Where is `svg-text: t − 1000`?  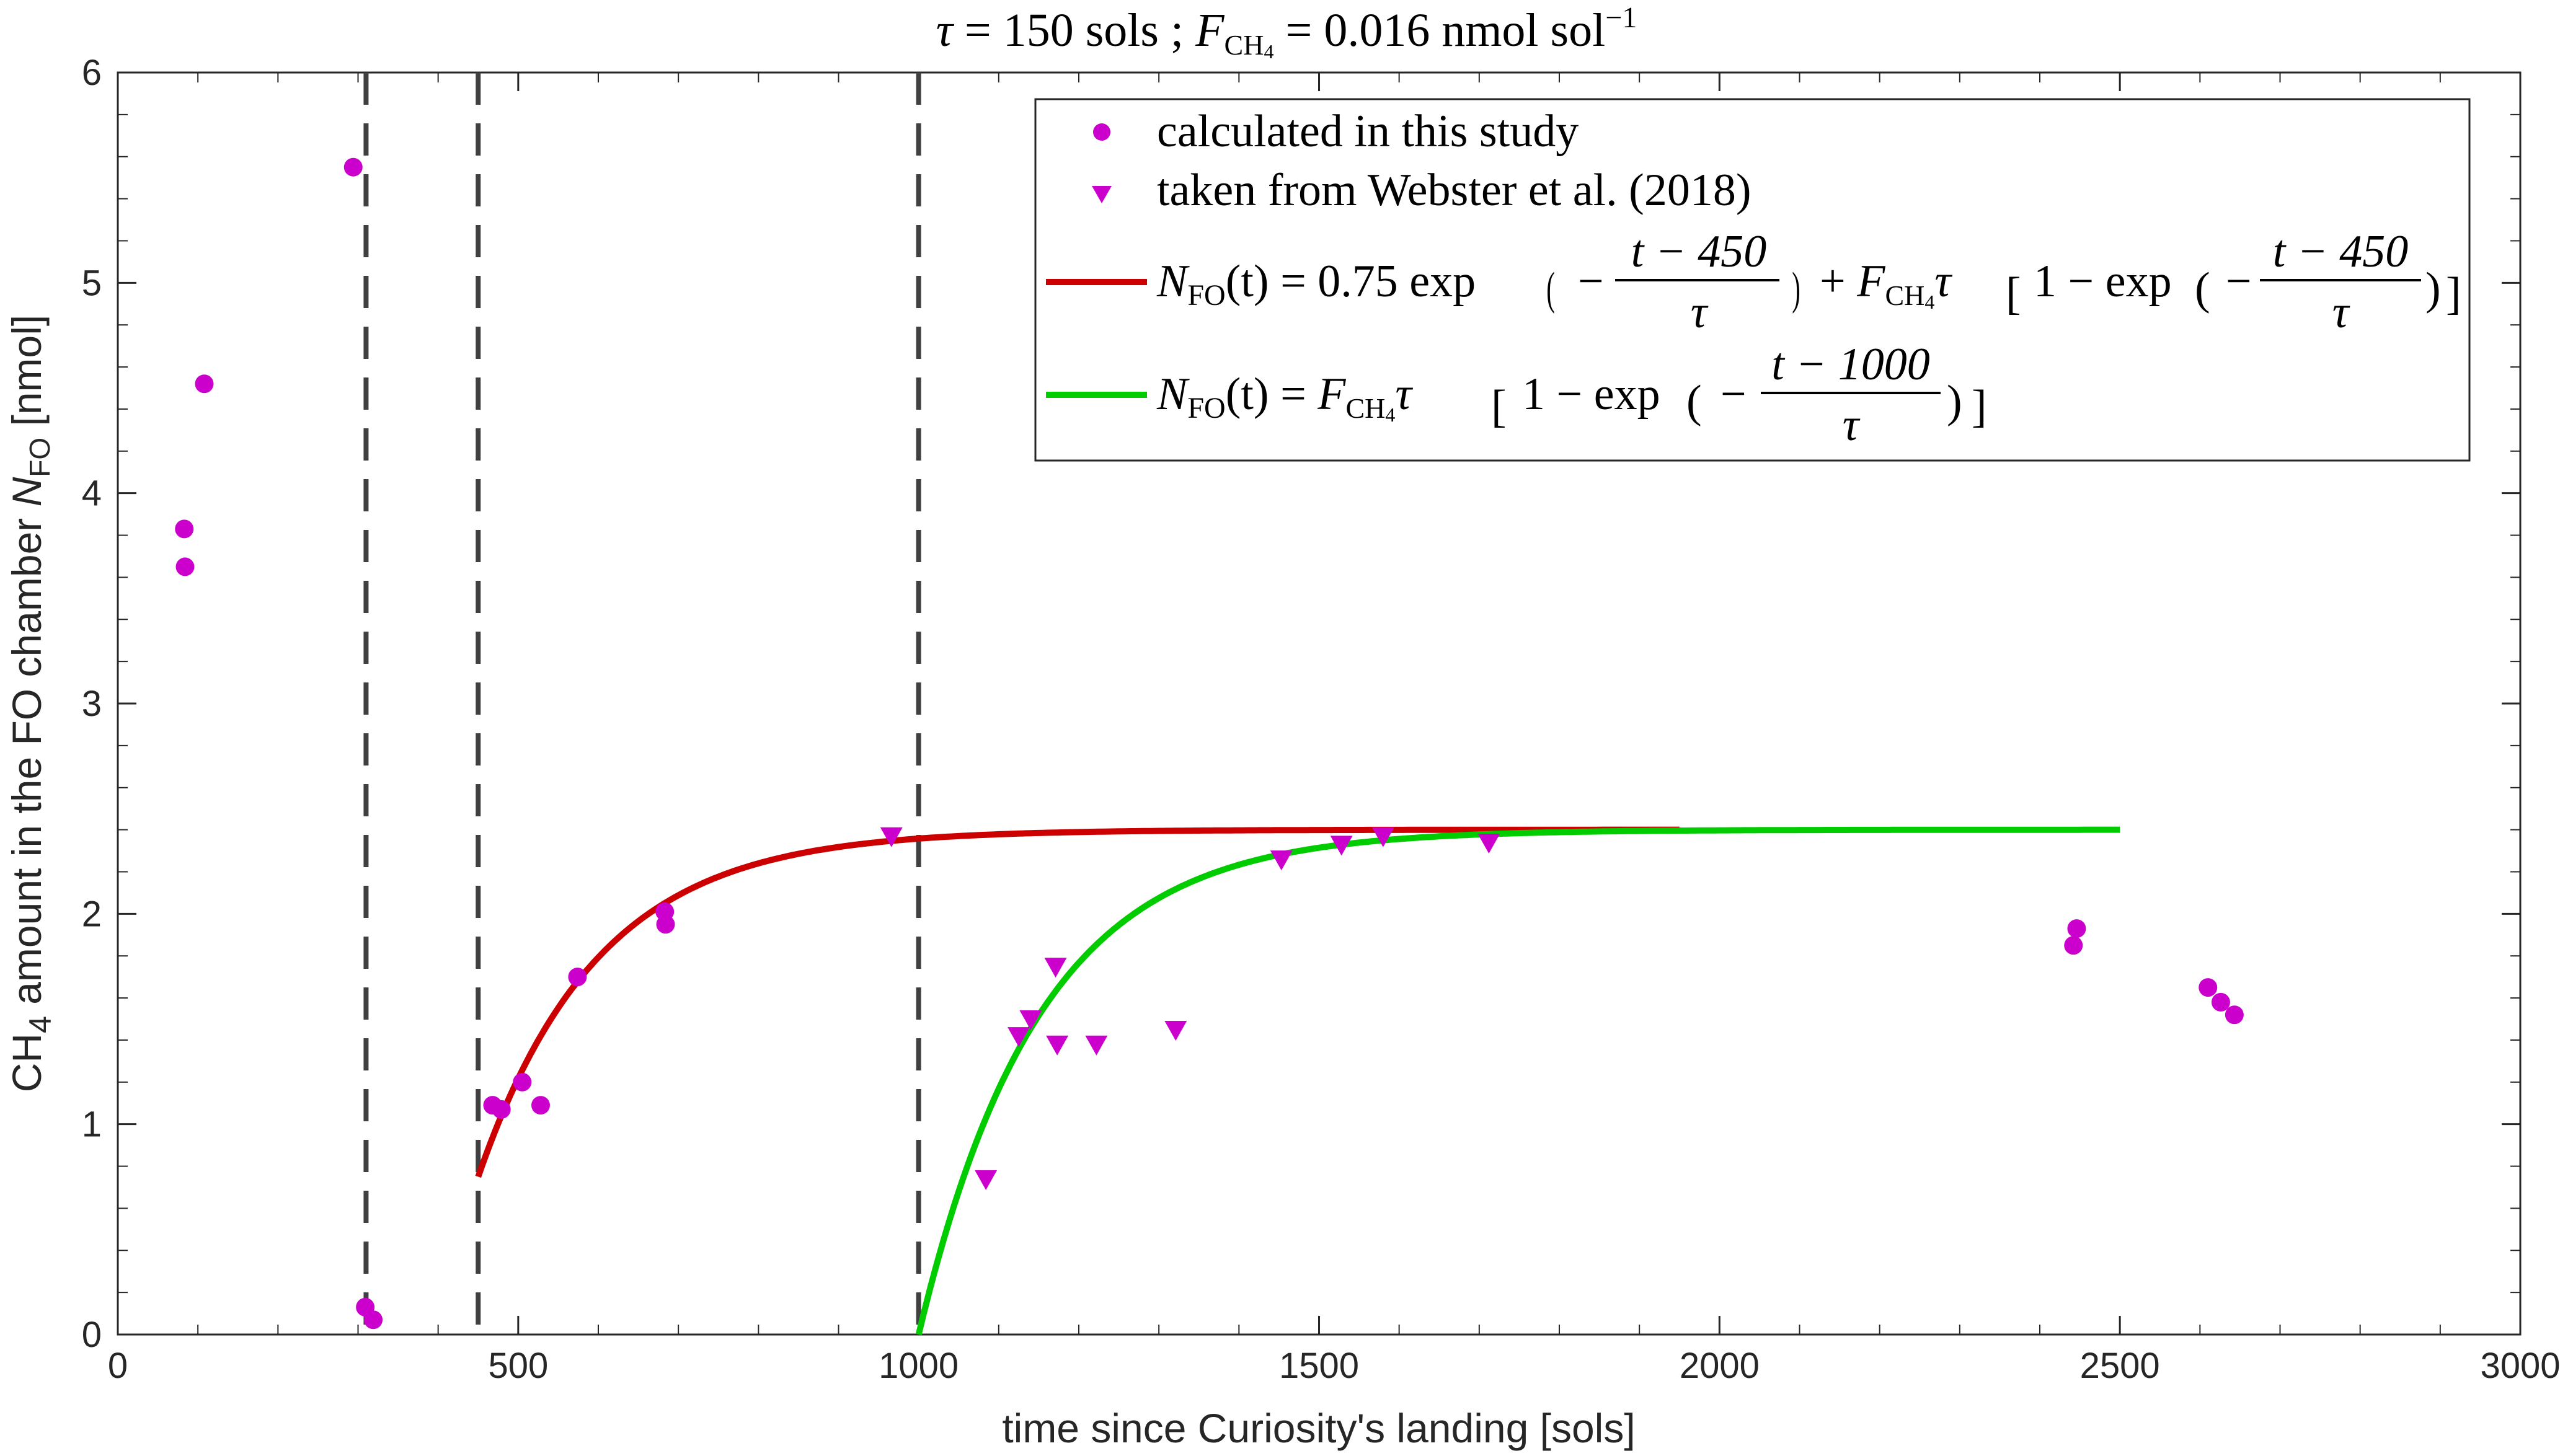 svg-text: t − 1000 is located at coordinates (1850, 364).